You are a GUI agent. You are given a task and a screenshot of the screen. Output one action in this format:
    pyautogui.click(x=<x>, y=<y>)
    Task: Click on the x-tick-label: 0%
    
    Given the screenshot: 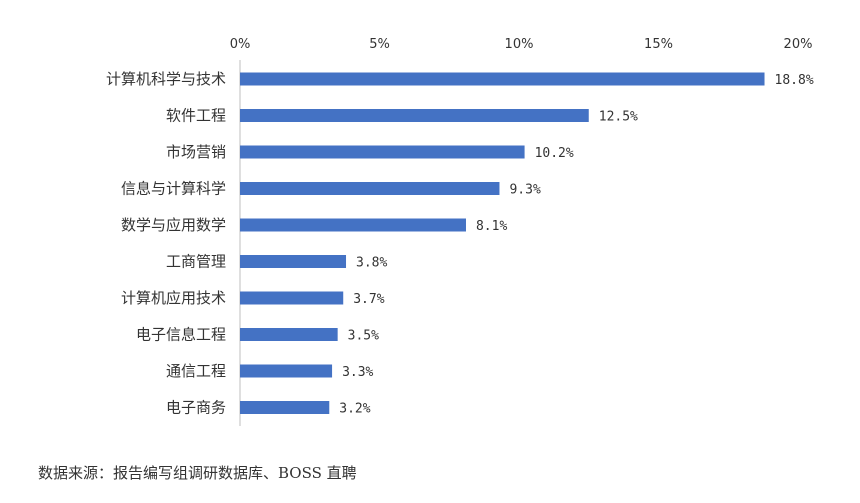 What is the action you would take?
    pyautogui.click(x=240, y=44)
    